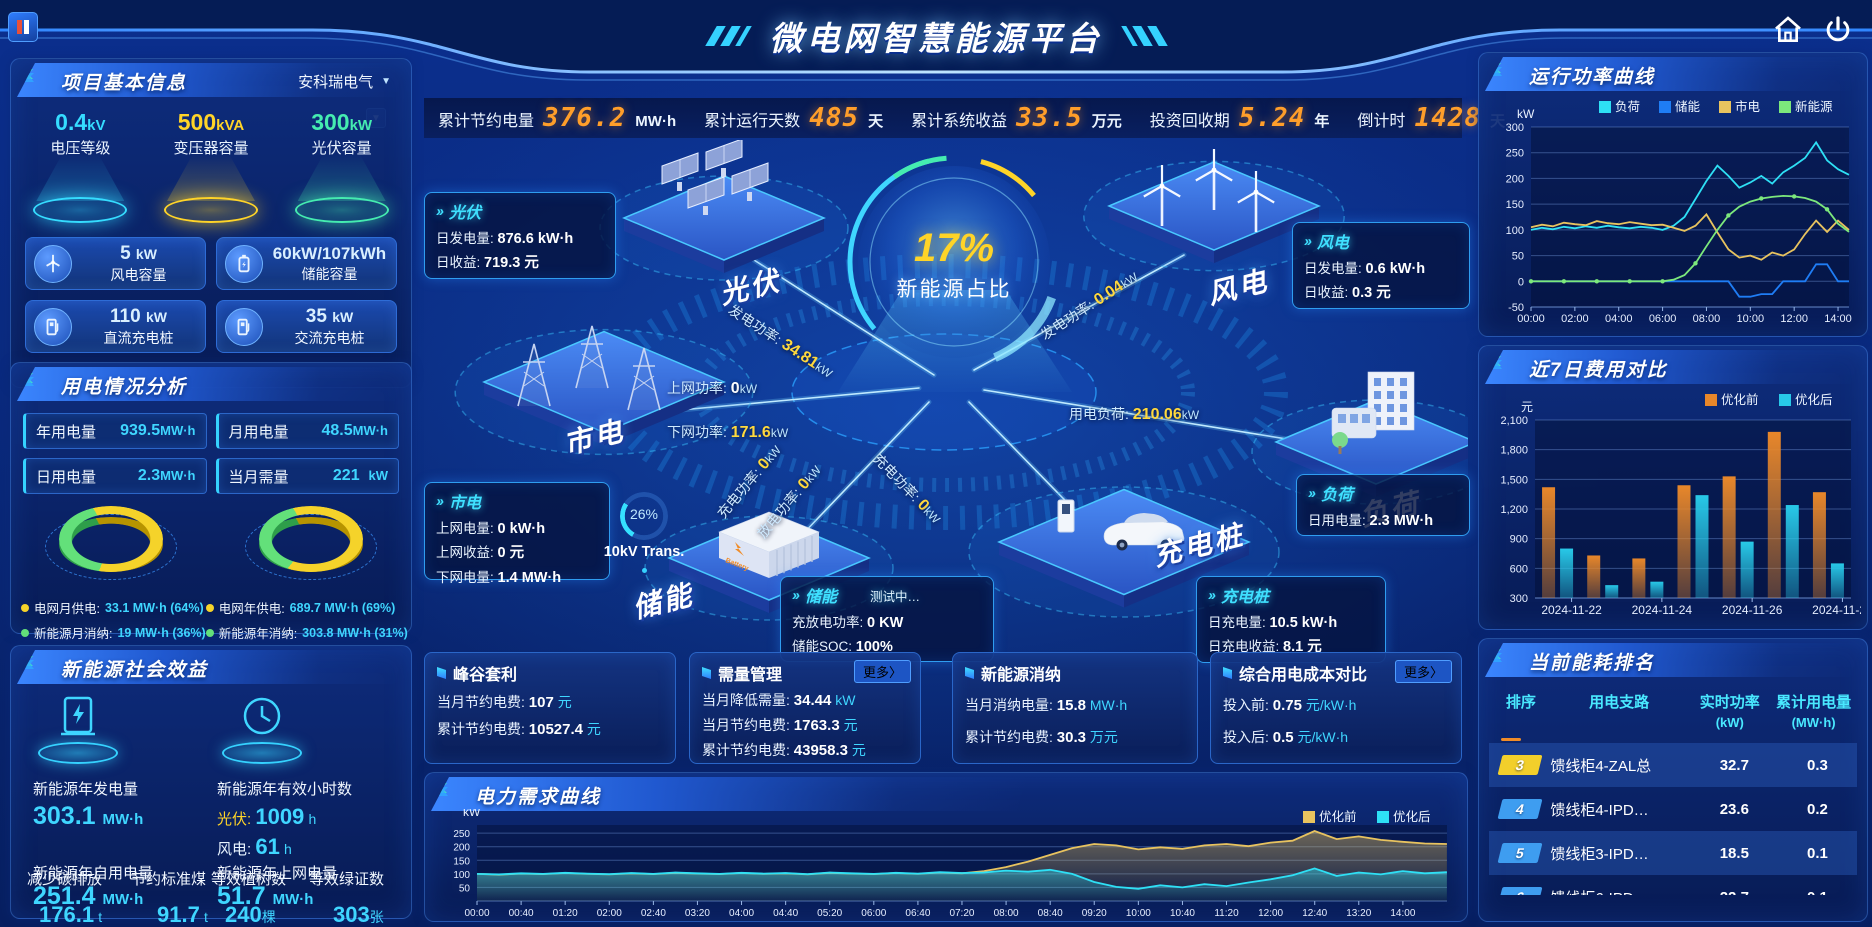 The width and height of the screenshot is (1872, 927). What do you see at coordinates (829, 913) in the screenshot?
I see `x-tick-label: 05:20` at bounding box center [829, 913].